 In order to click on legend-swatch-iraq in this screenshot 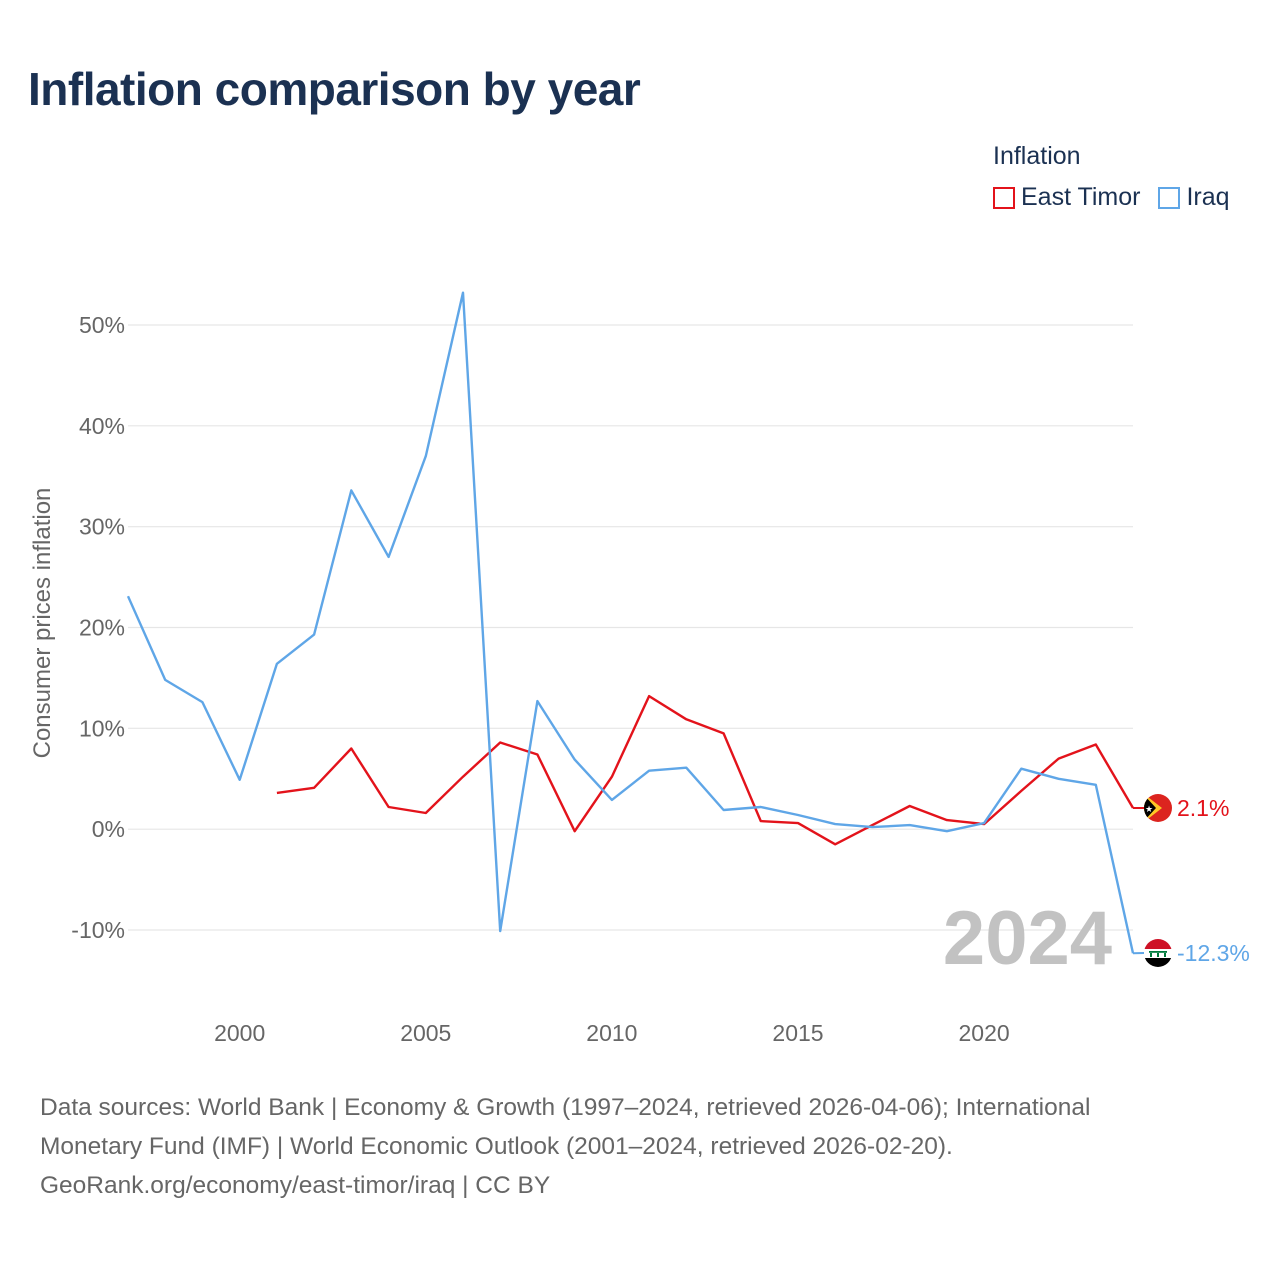, I will do `click(1169, 197)`.